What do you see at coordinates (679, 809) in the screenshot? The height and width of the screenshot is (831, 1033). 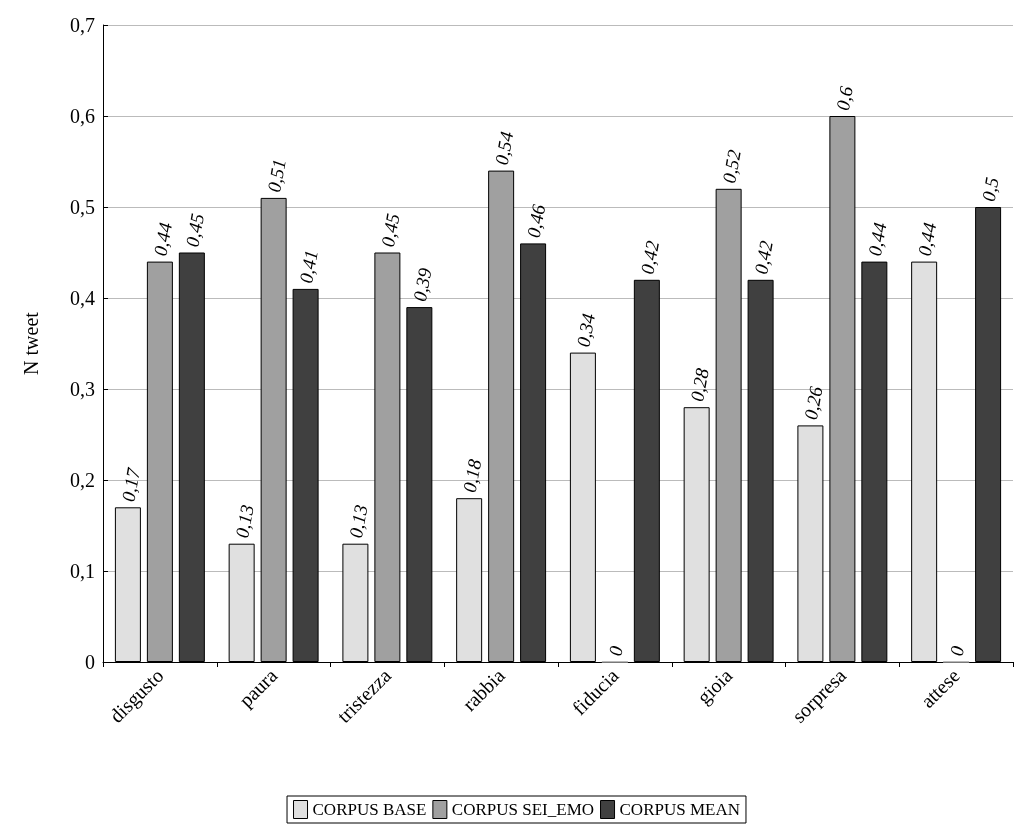 I see `legend-label: CORPUS MEAN` at bounding box center [679, 809].